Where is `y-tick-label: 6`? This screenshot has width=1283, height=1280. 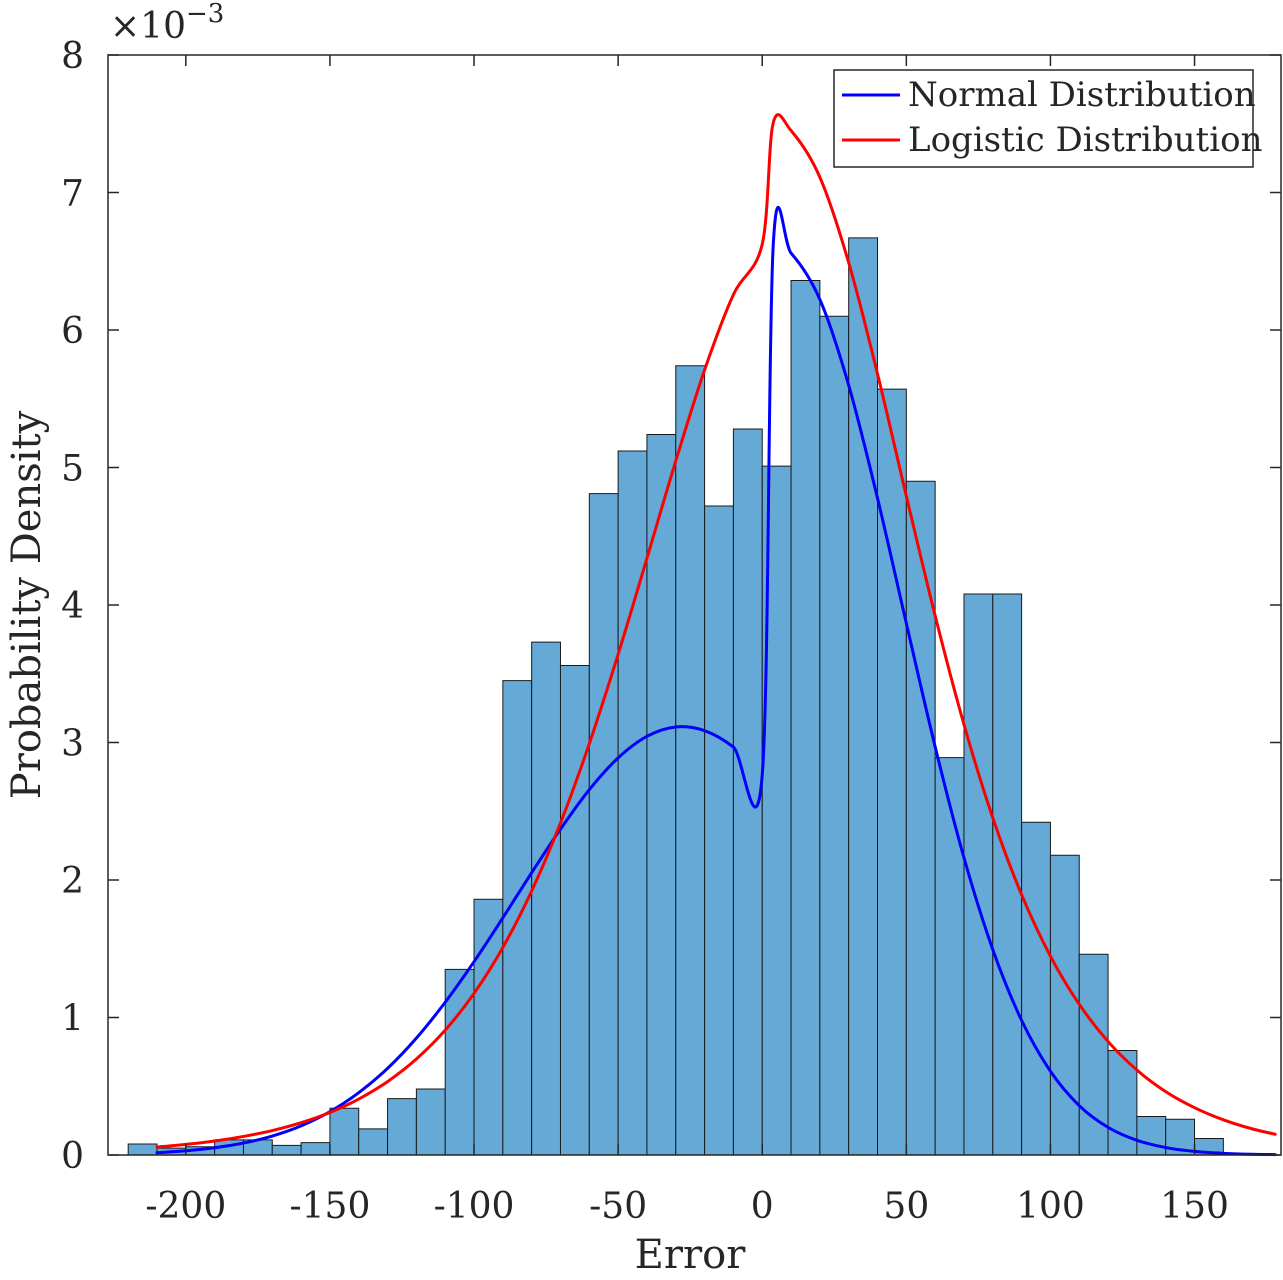
y-tick-label: 6 is located at coordinates (72, 331).